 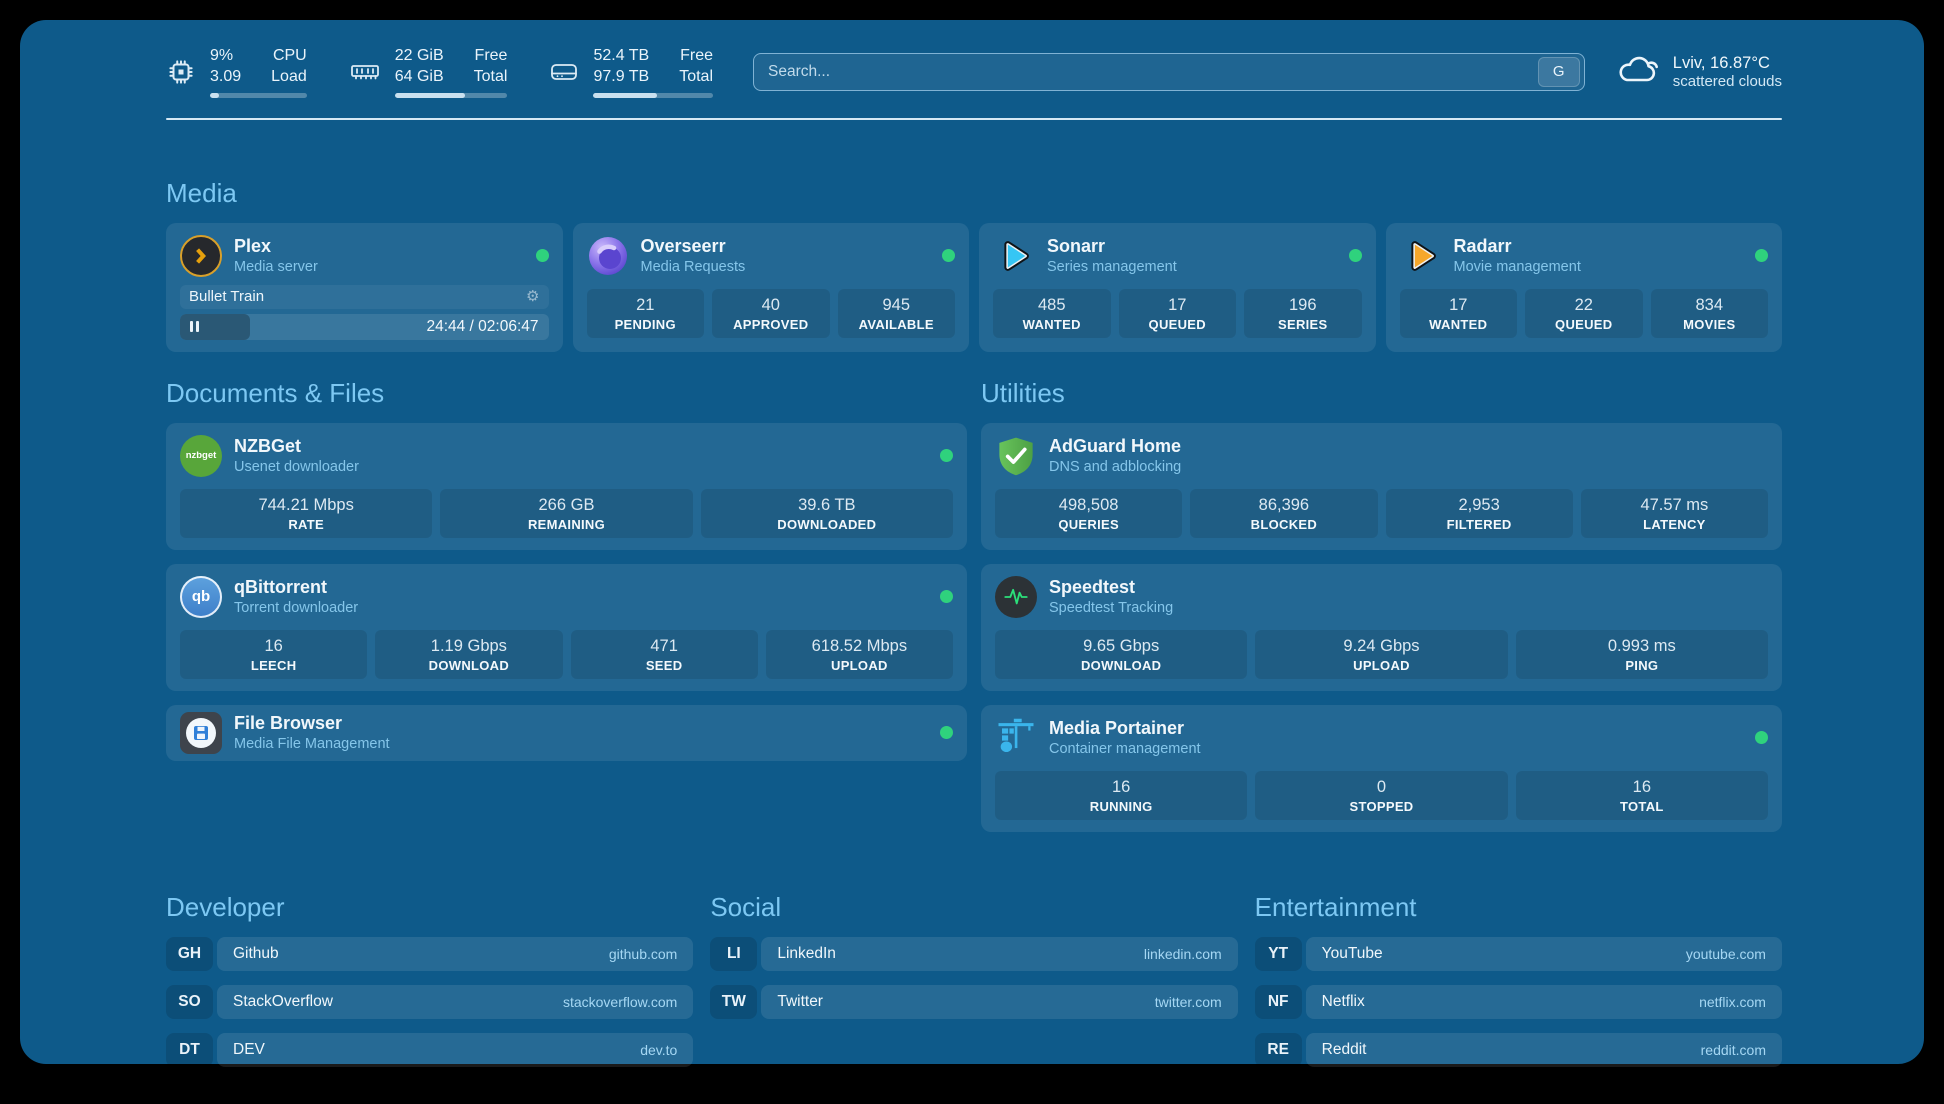 What do you see at coordinates (974, 1001) in the screenshot?
I see `bookmark-twitter: TW Twitter twitter.com` at bounding box center [974, 1001].